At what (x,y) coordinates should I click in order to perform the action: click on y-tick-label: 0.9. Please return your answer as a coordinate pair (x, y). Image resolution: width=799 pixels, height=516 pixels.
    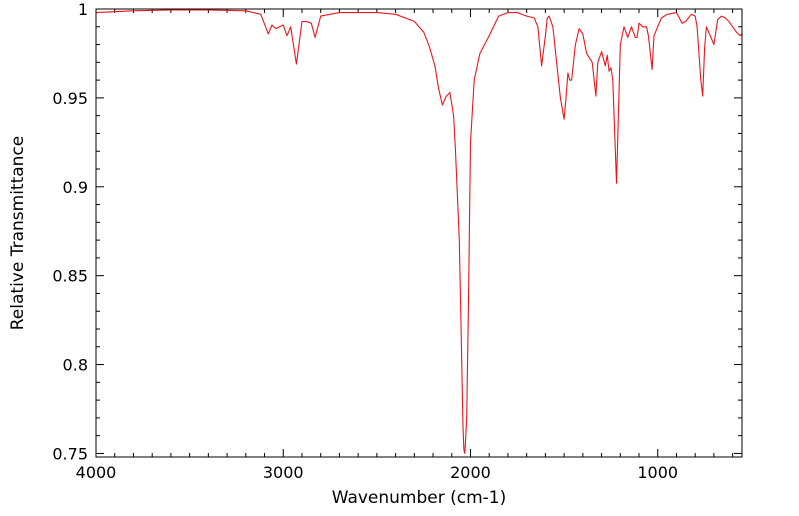
    Looking at the image, I should click on (75, 187).